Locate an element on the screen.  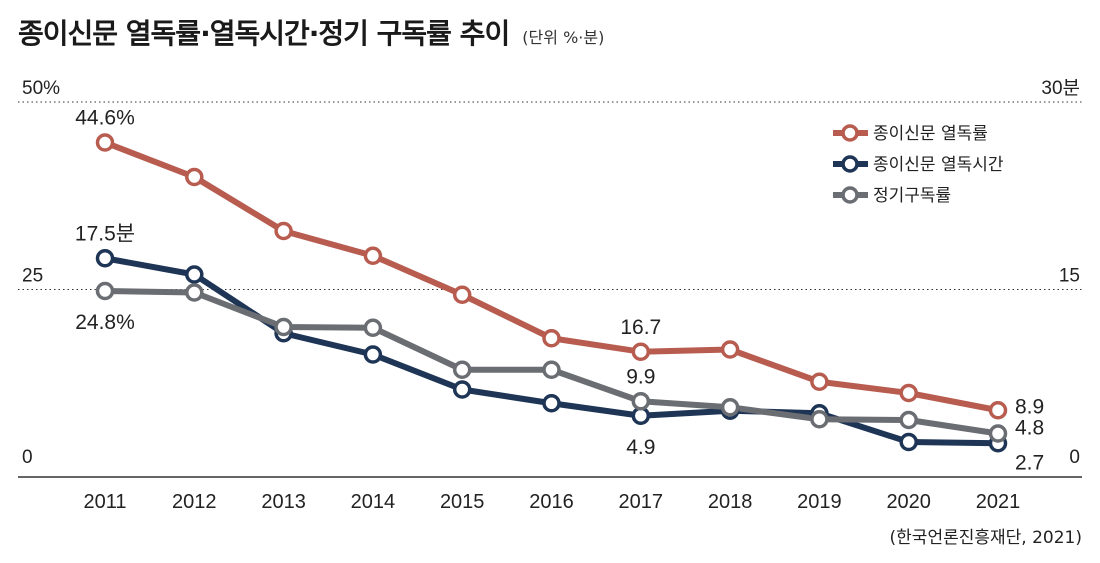
x-tick-label: 2020 is located at coordinates (908, 502).